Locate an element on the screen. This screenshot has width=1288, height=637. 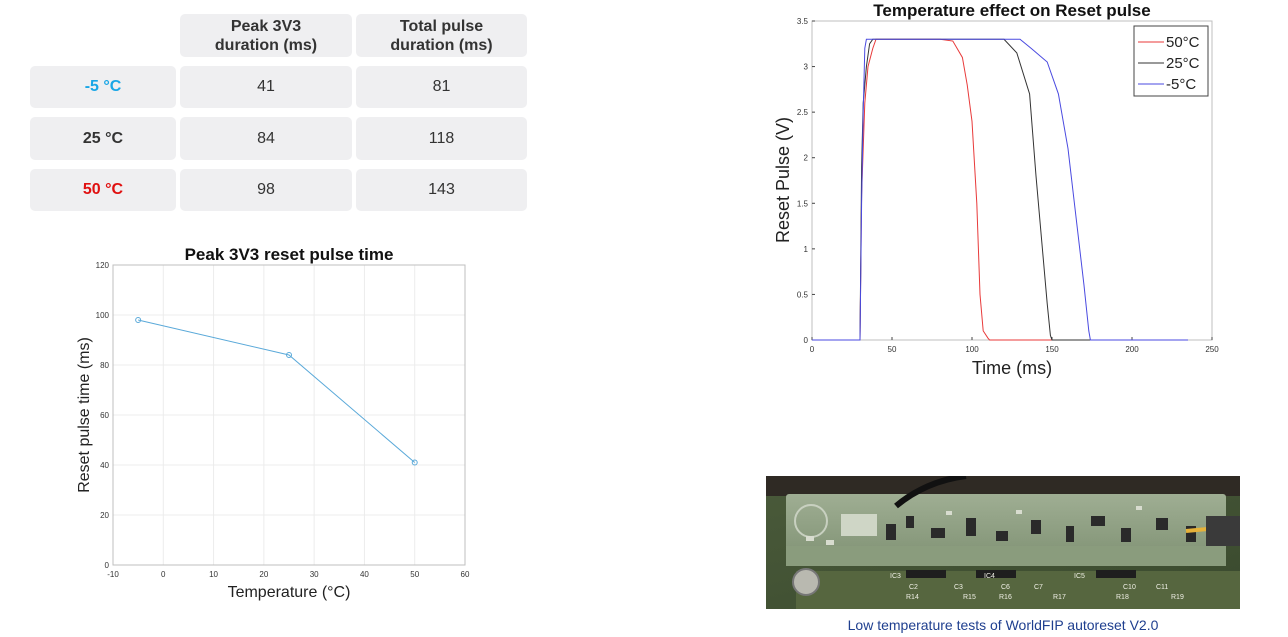
header-total-label: Total pulse duration (ms) is located at coordinates (441, 35).